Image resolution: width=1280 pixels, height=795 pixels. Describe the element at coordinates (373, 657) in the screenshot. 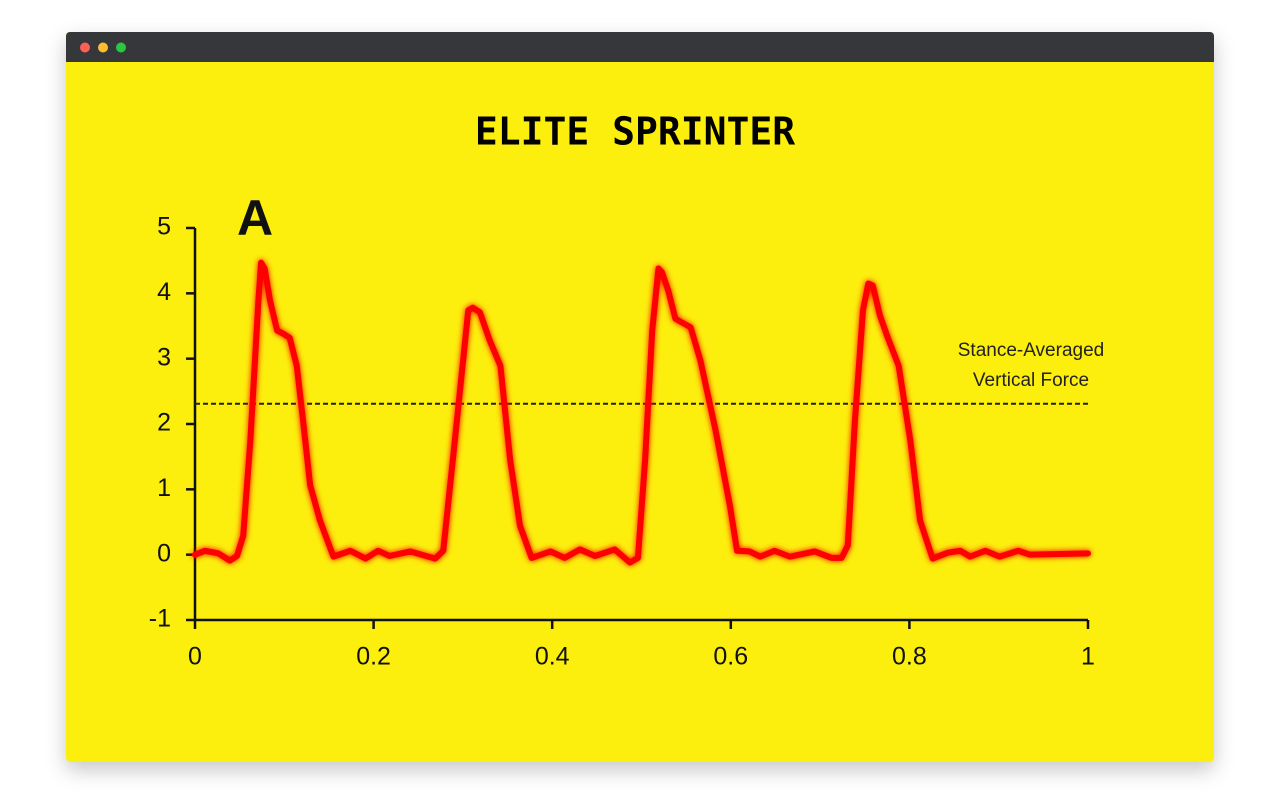

I see `x-tick-label: 0.2` at that location.